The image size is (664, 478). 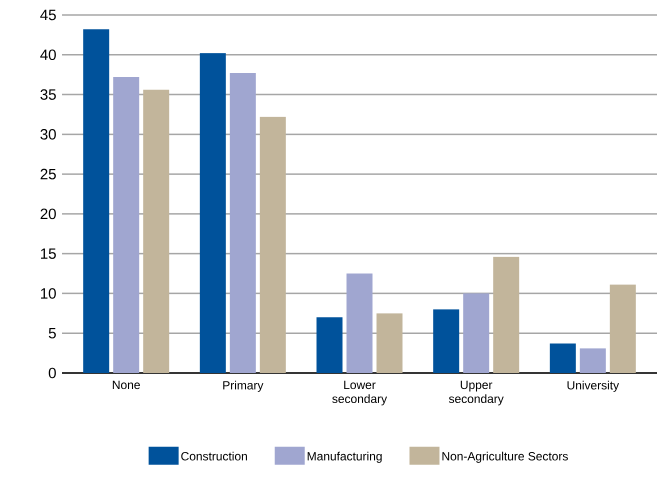 What do you see at coordinates (48, 134) in the screenshot?
I see `y-tick-label: 30` at bounding box center [48, 134].